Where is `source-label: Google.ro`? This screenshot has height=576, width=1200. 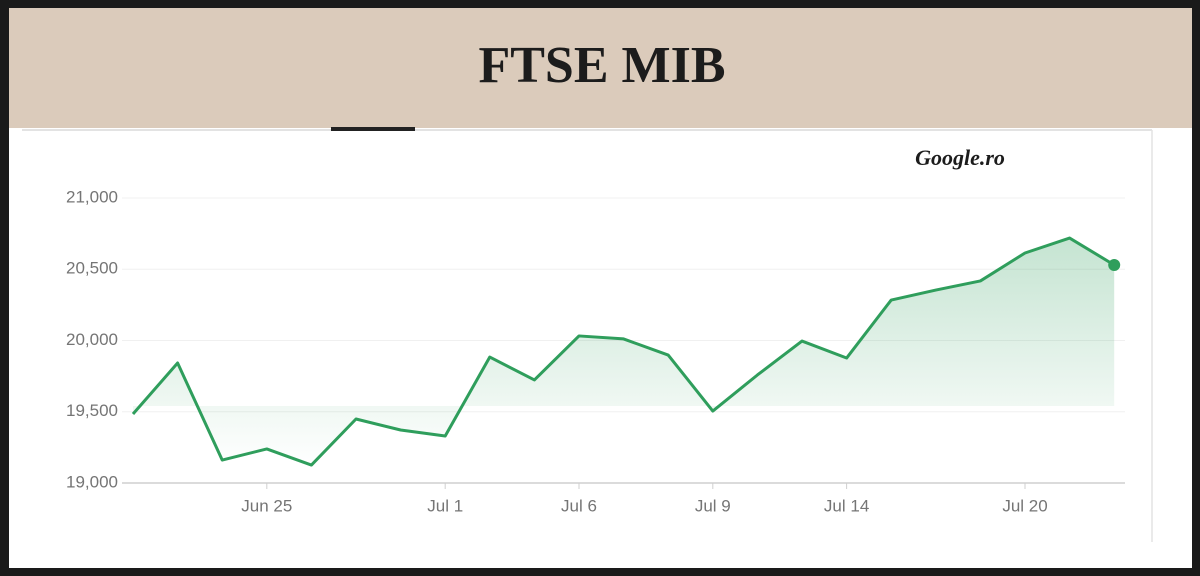
source-label: Google.ro is located at coordinates (960, 157).